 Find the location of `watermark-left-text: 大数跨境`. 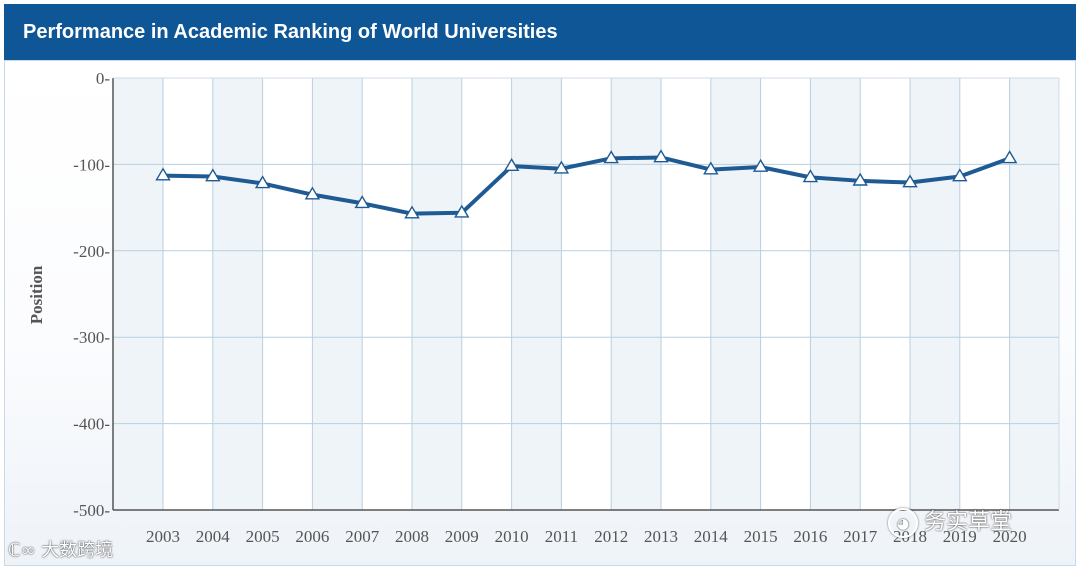

watermark-left-text: 大数跨境 is located at coordinates (77, 550).